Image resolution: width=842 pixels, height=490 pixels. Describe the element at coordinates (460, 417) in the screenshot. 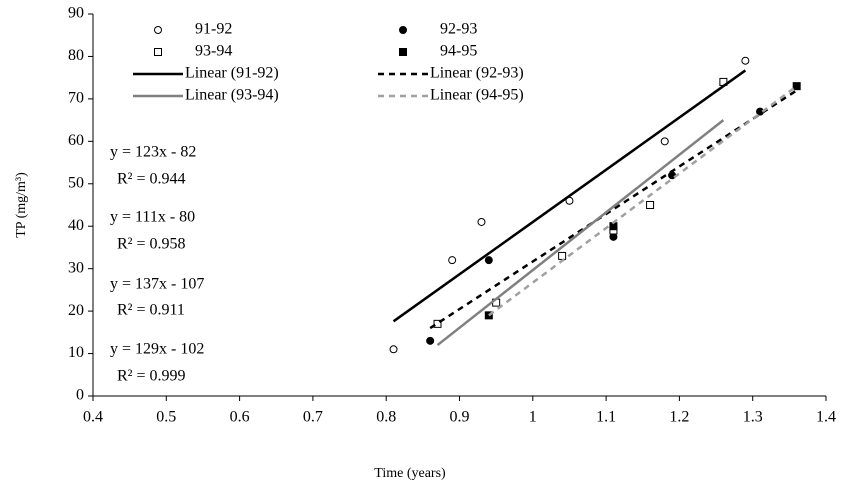

I see `x-tick-label: 0.9` at that location.